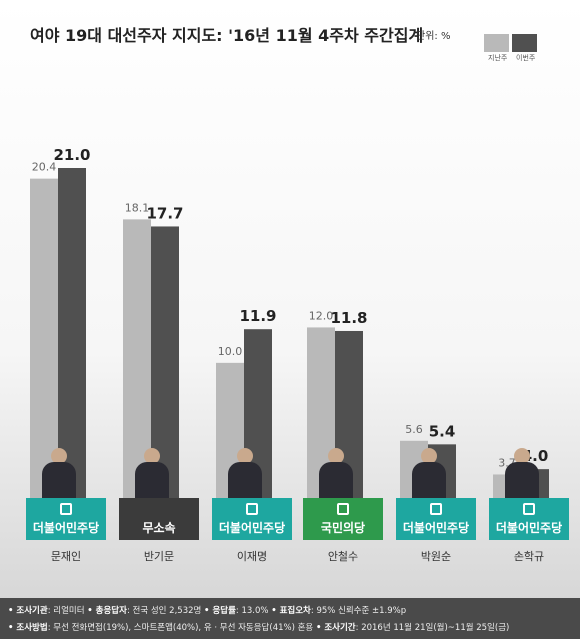 The width and height of the screenshot is (580, 639). I want to click on footer-value: : 리얼미터, so click(66, 611).